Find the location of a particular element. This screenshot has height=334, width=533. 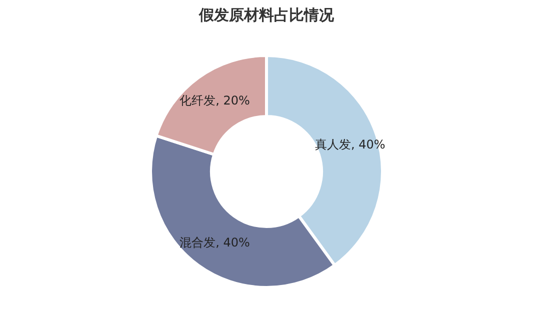

chart-title: 假发原材料占比情况 is located at coordinates (266, 15).